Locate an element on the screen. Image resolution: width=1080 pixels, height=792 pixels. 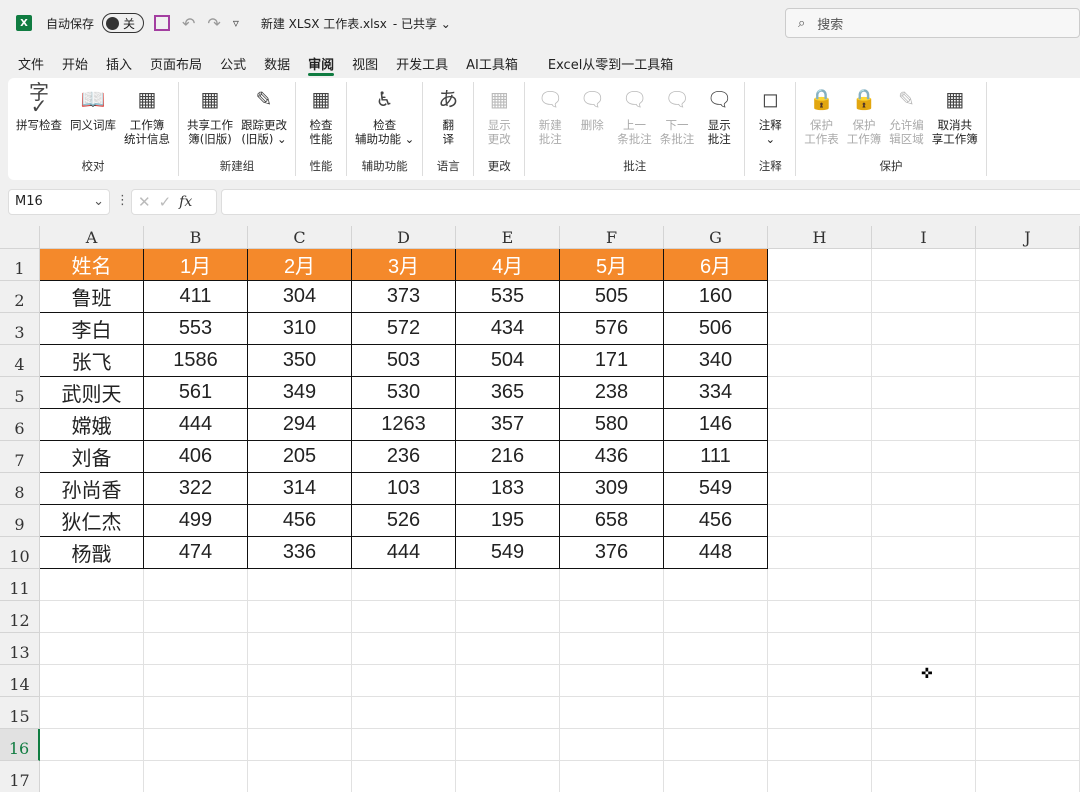
table-cell: 武则天 is located at coordinates (92, 393).